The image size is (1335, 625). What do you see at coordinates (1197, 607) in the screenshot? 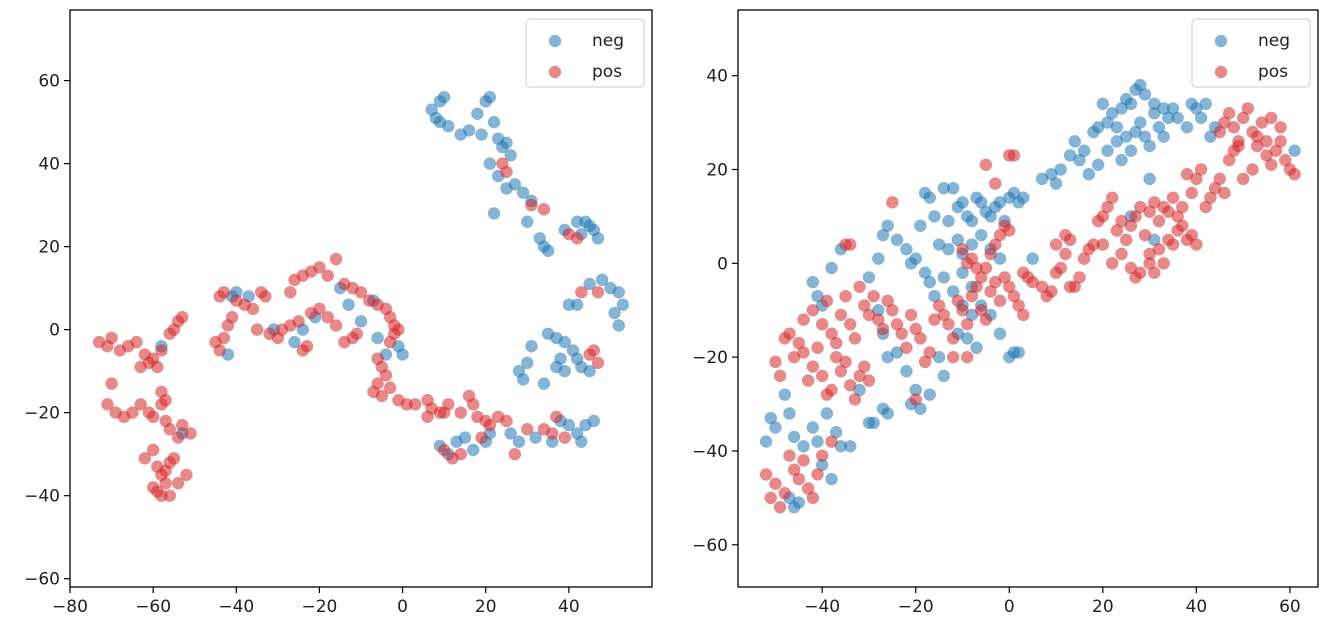
I see `x-tick-label: 40` at bounding box center [1197, 607].